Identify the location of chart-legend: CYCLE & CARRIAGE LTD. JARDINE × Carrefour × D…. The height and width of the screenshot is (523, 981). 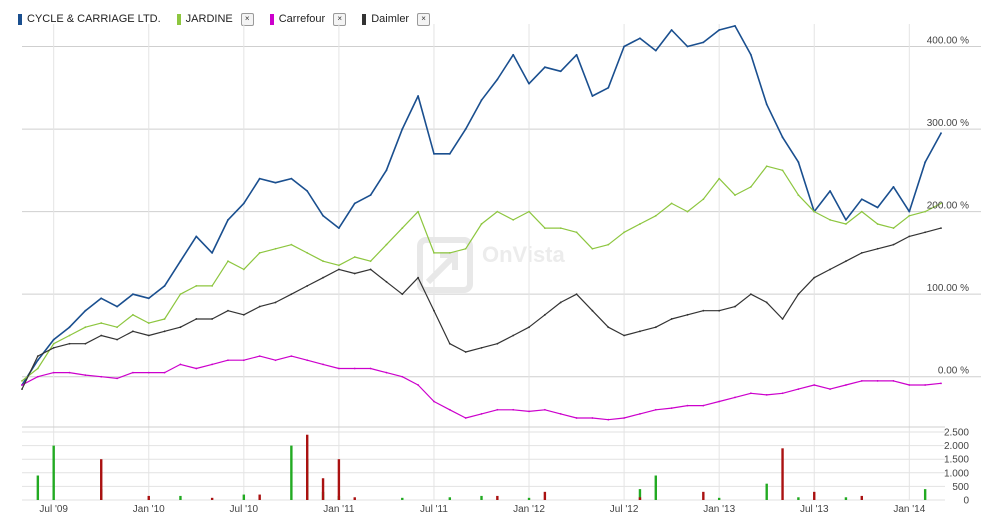
(232, 19).